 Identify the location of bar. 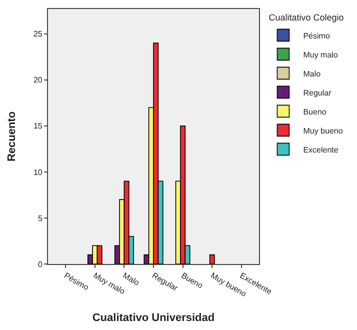
(212, 259).